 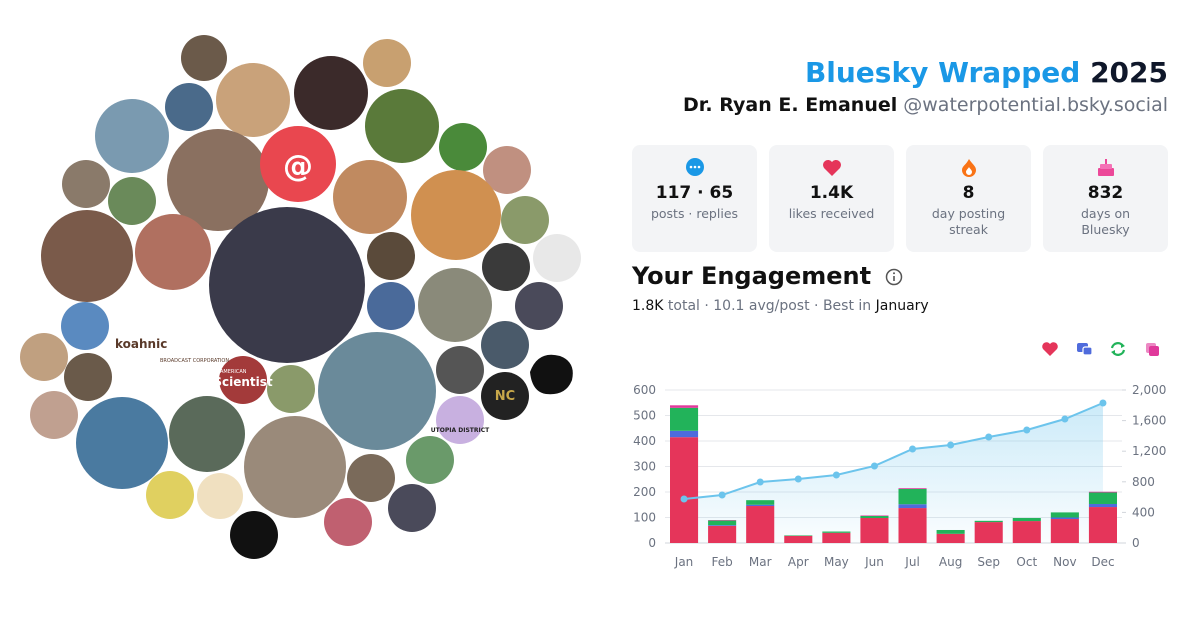 I want to click on handle: @waterpotential.bsky.social, so click(x=1035, y=105).